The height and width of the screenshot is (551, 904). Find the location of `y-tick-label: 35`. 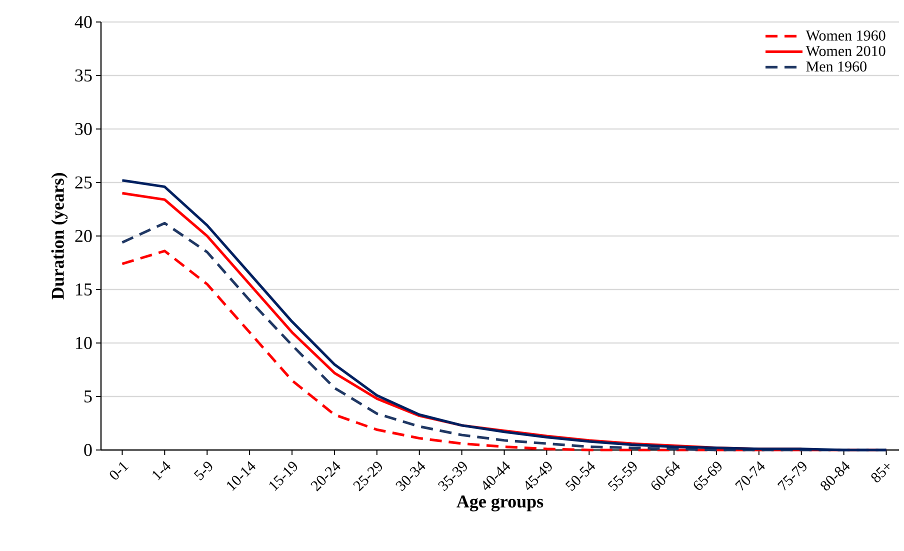

y-tick-label: 35 is located at coordinates (83, 75).